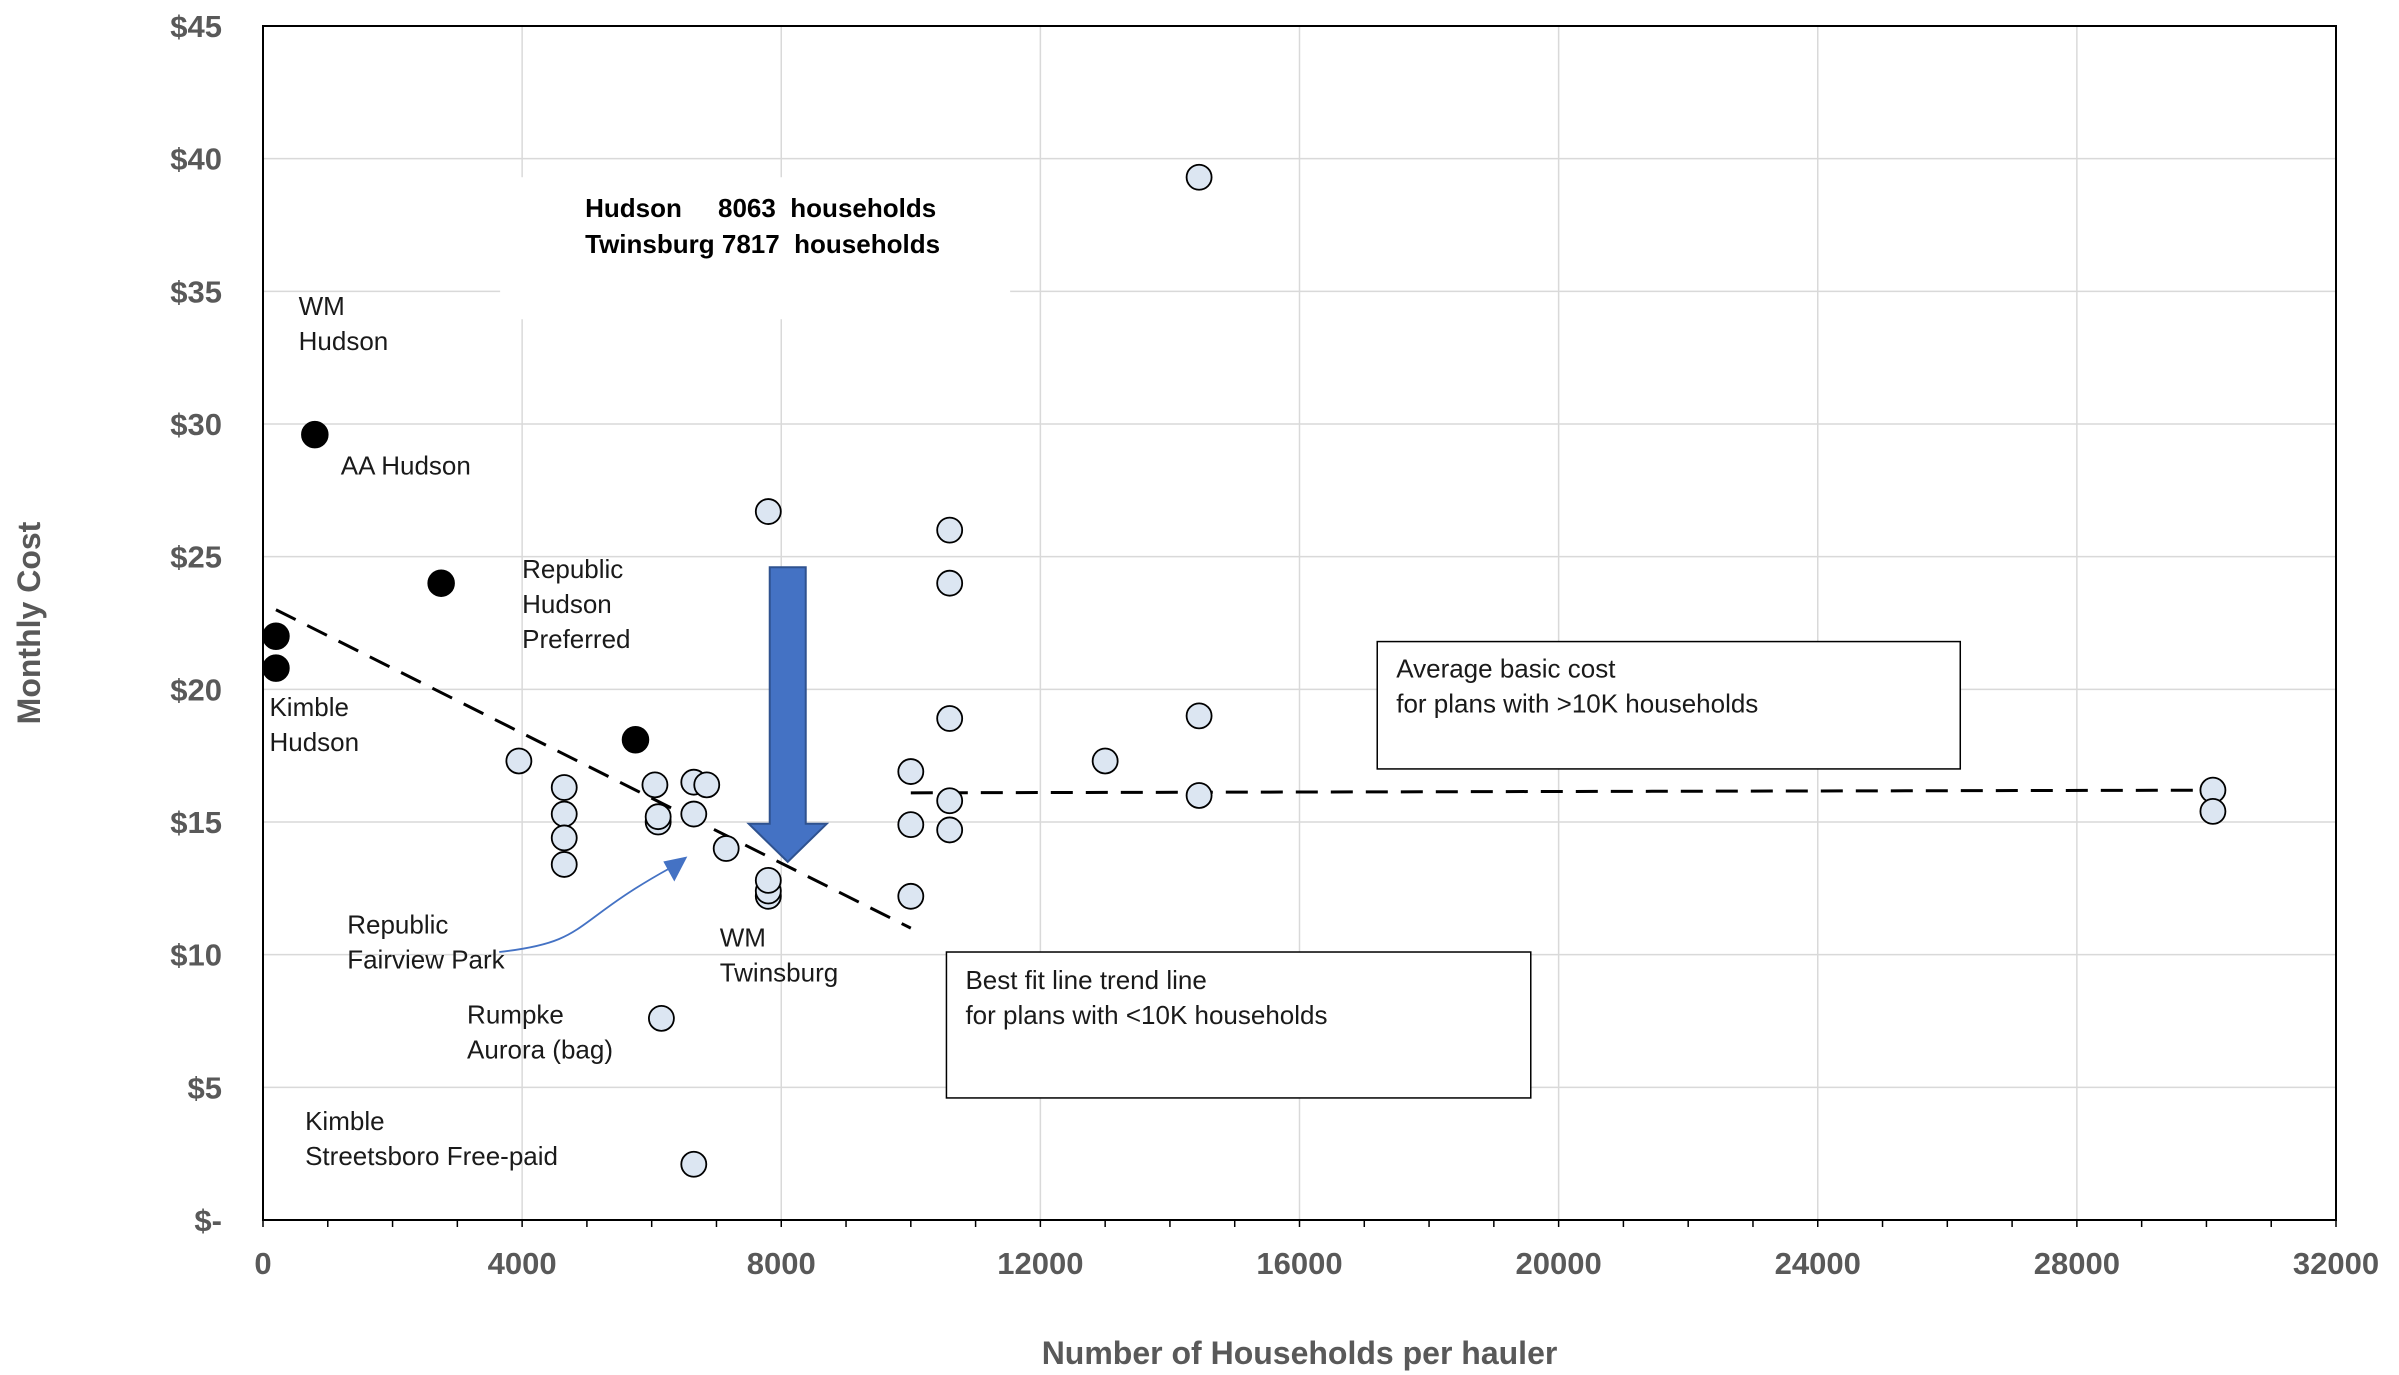  I want to click on average-cost-box-frame, so click(1669, 705).